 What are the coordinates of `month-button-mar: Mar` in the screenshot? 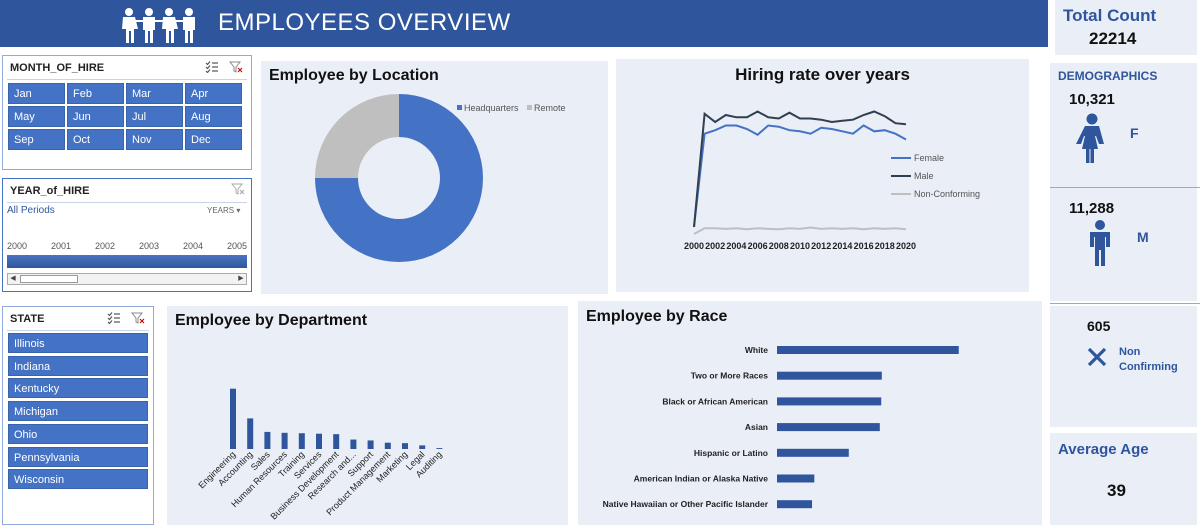 It's located at (154, 93).